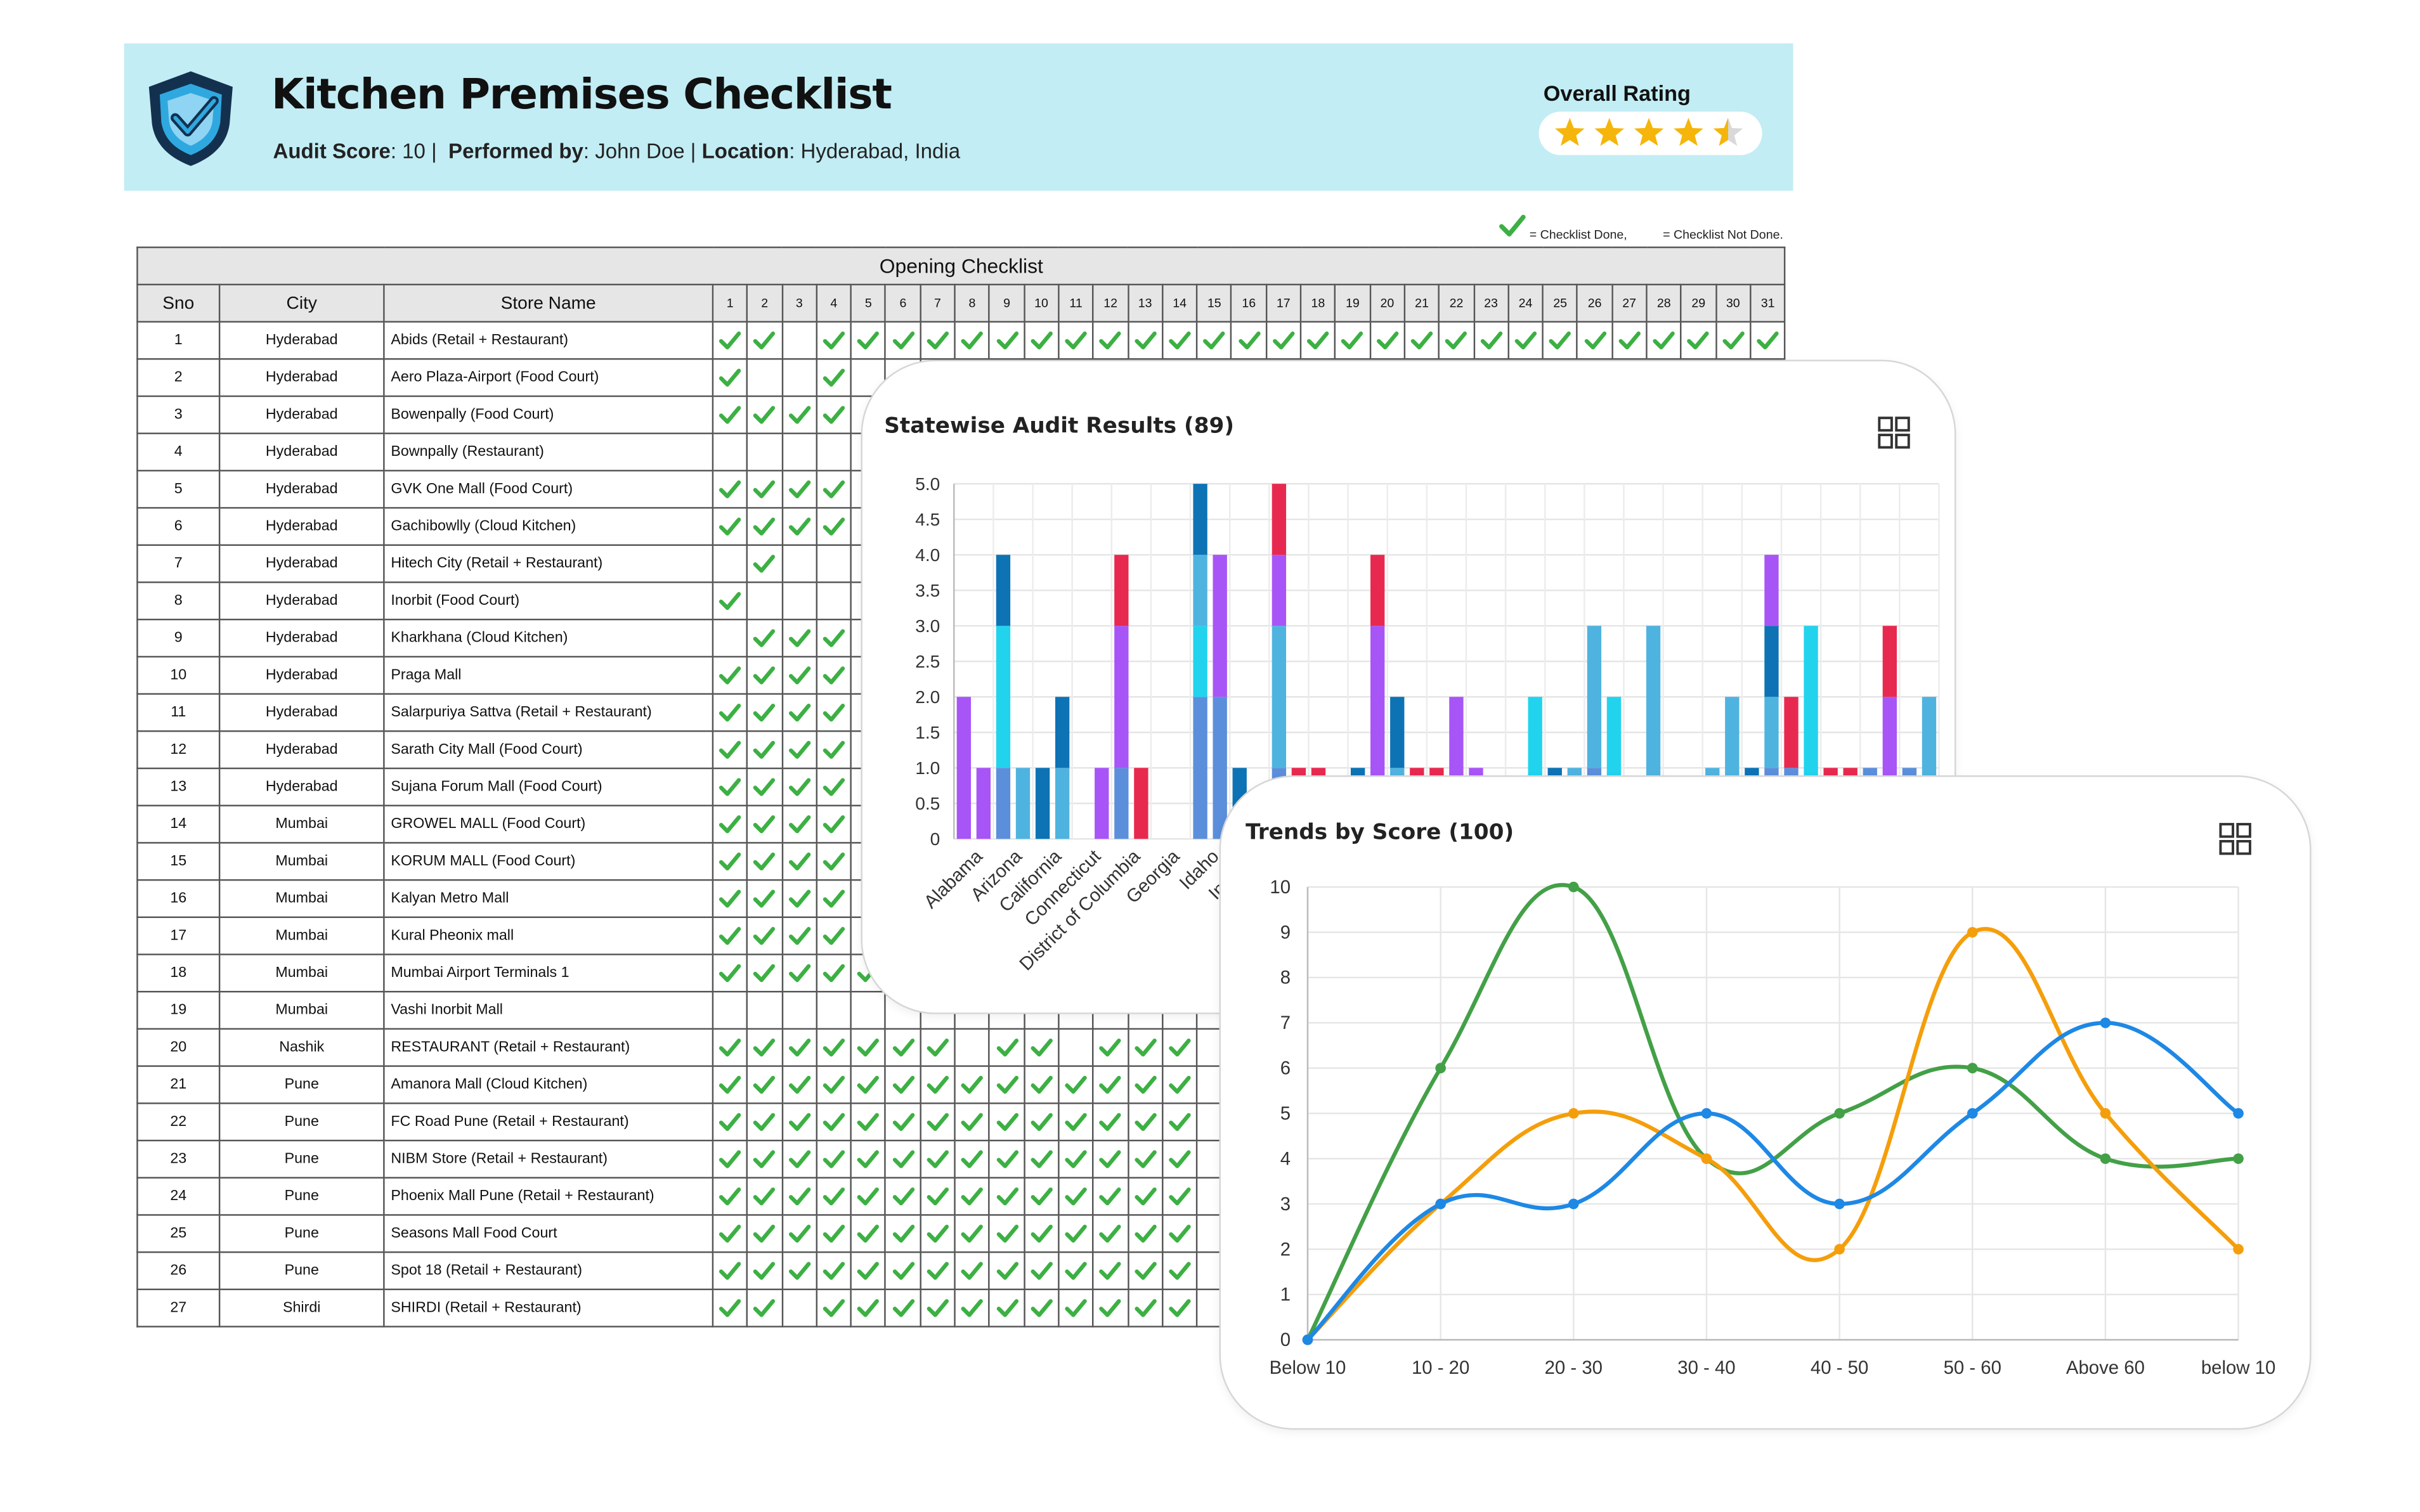  I want to click on sno-cell: 18, so click(178, 973).